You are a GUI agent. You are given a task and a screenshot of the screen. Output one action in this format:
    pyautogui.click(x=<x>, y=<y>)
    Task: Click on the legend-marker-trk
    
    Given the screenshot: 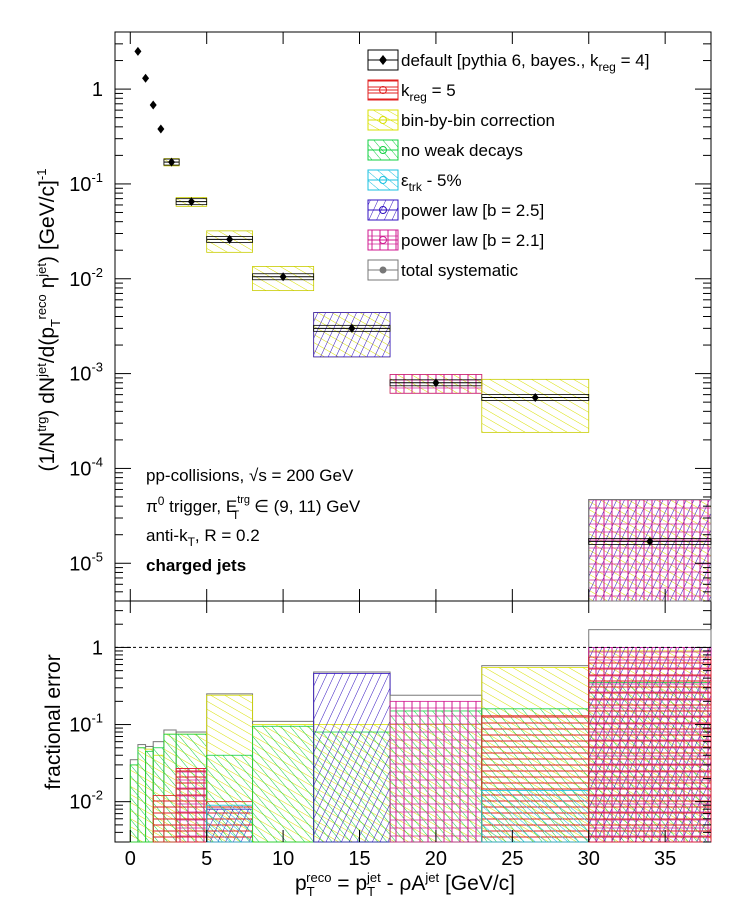 What is the action you would take?
    pyautogui.click(x=383, y=180)
    